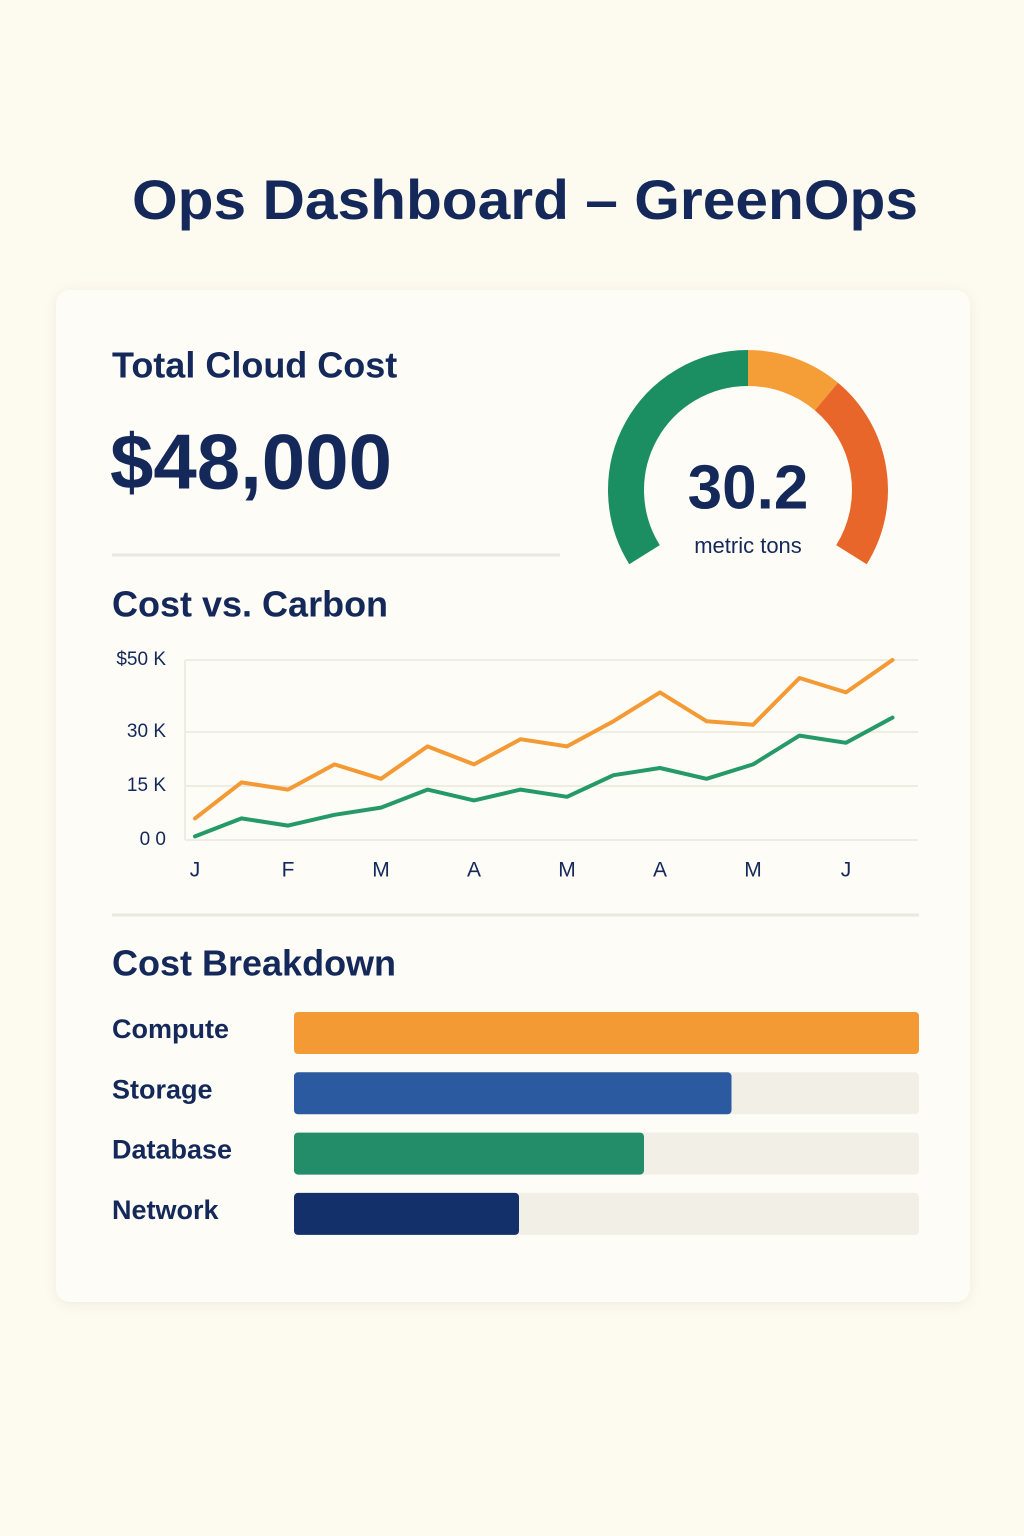 The height and width of the screenshot is (1536, 1024). What do you see at coordinates (254, 963) in the screenshot?
I see `chart-title: Cost Breakdown` at bounding box center [254, 963].